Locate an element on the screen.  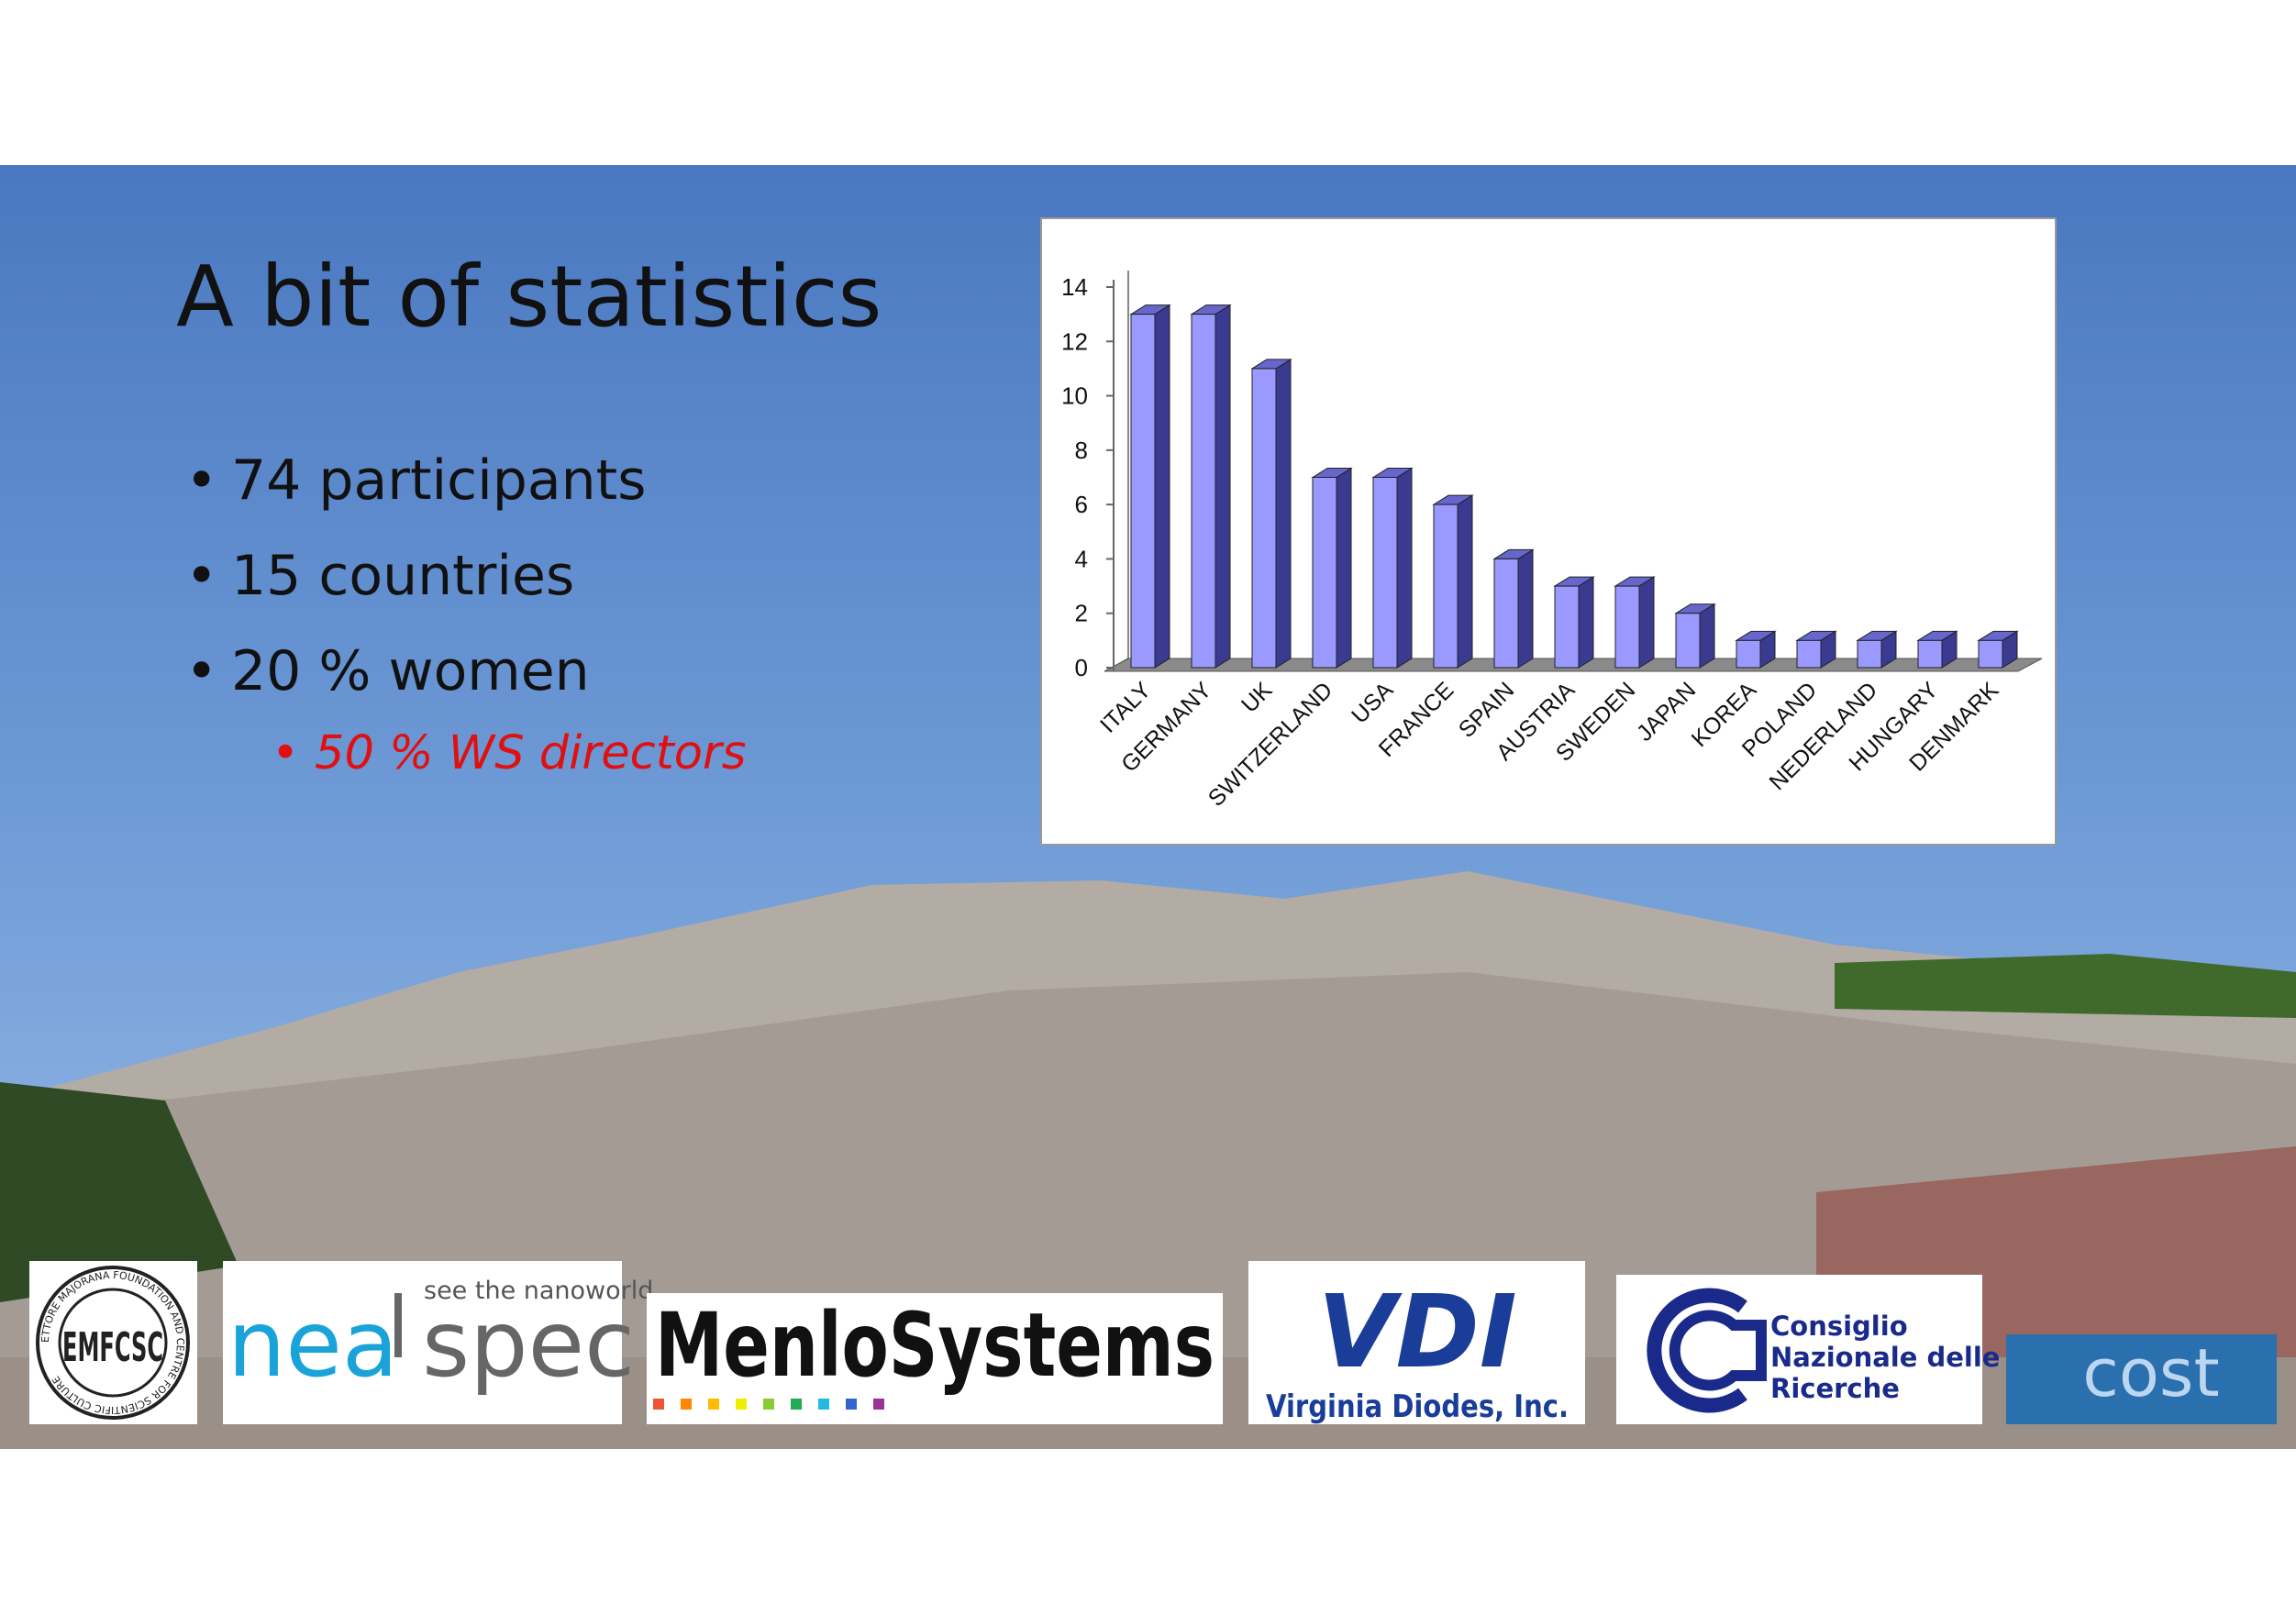
vdi-name: Virginia Diodes, Inc. is located at coordinates (1417, 1406).